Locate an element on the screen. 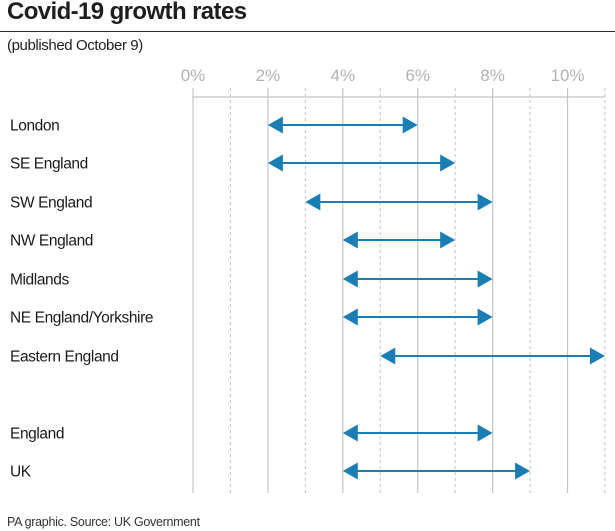  x-tick-label: 0% is located at coordinates (193, 75).